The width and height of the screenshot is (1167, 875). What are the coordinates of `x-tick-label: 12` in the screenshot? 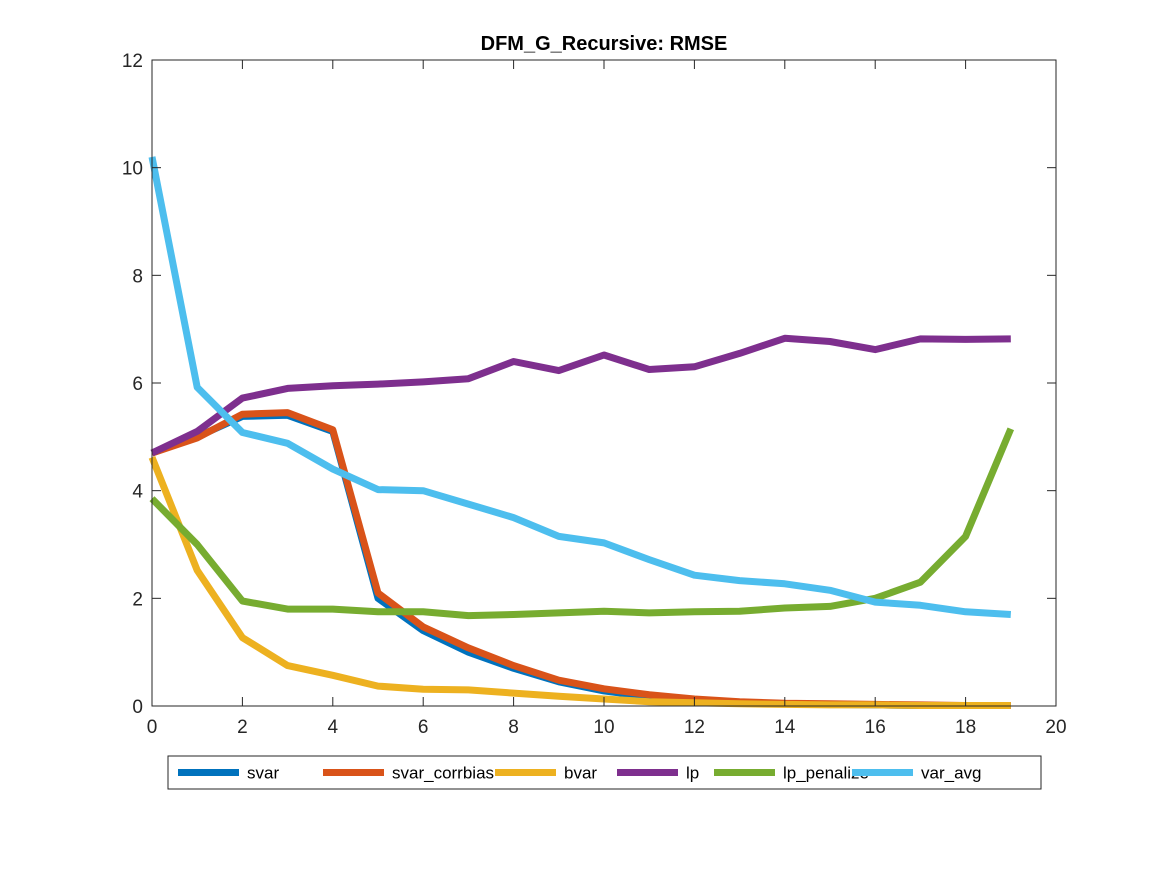 It's located at (694, 727).